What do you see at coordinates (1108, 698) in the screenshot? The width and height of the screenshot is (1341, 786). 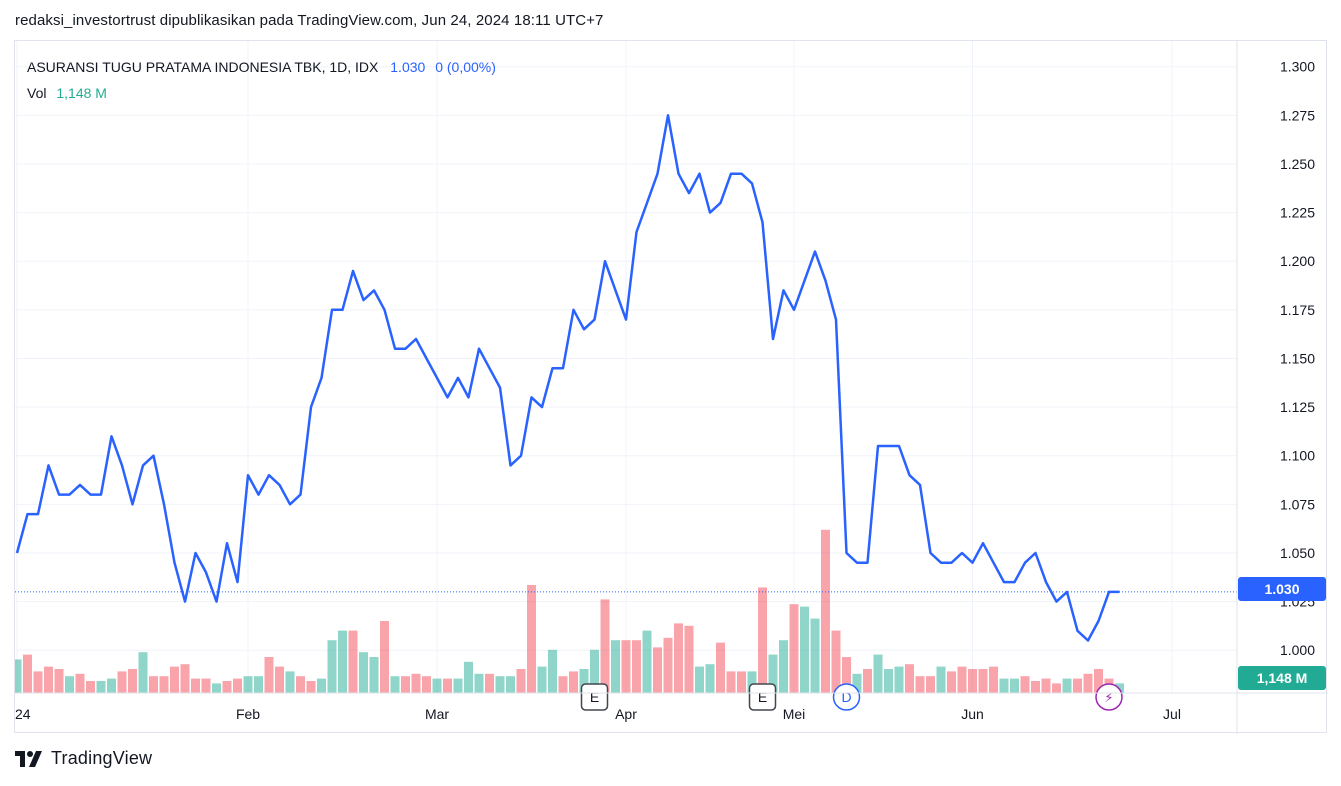 I see `flash-marker-label: ⚡` at bounding box center [1108, 698].